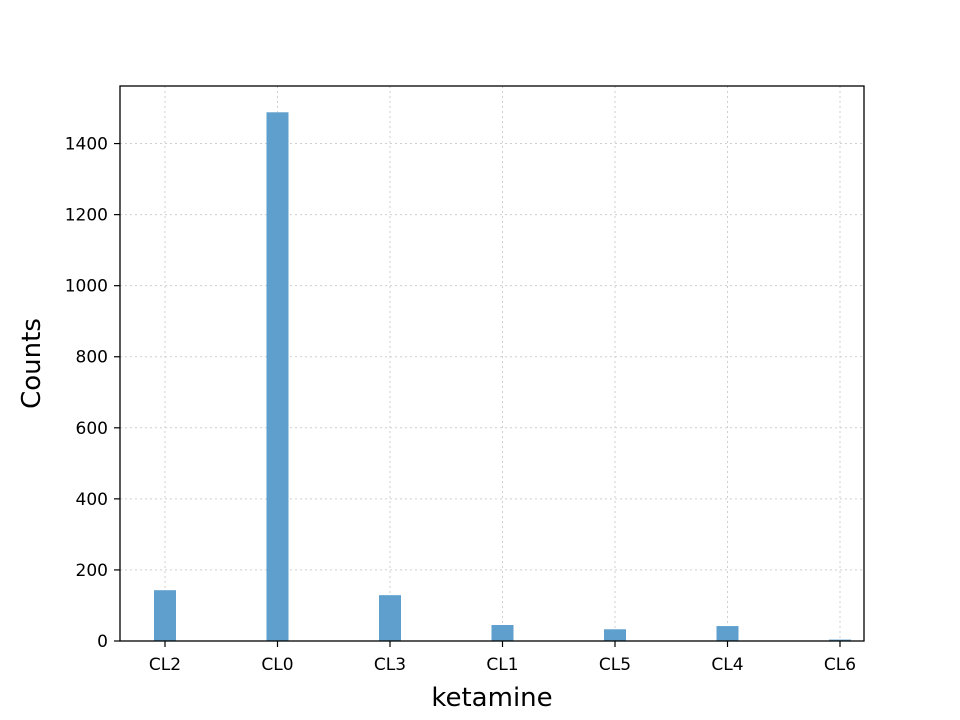 Image resolution: width=960 pixels, height=720 pixels. I want to click on bar-cl3, so click(390, 618).